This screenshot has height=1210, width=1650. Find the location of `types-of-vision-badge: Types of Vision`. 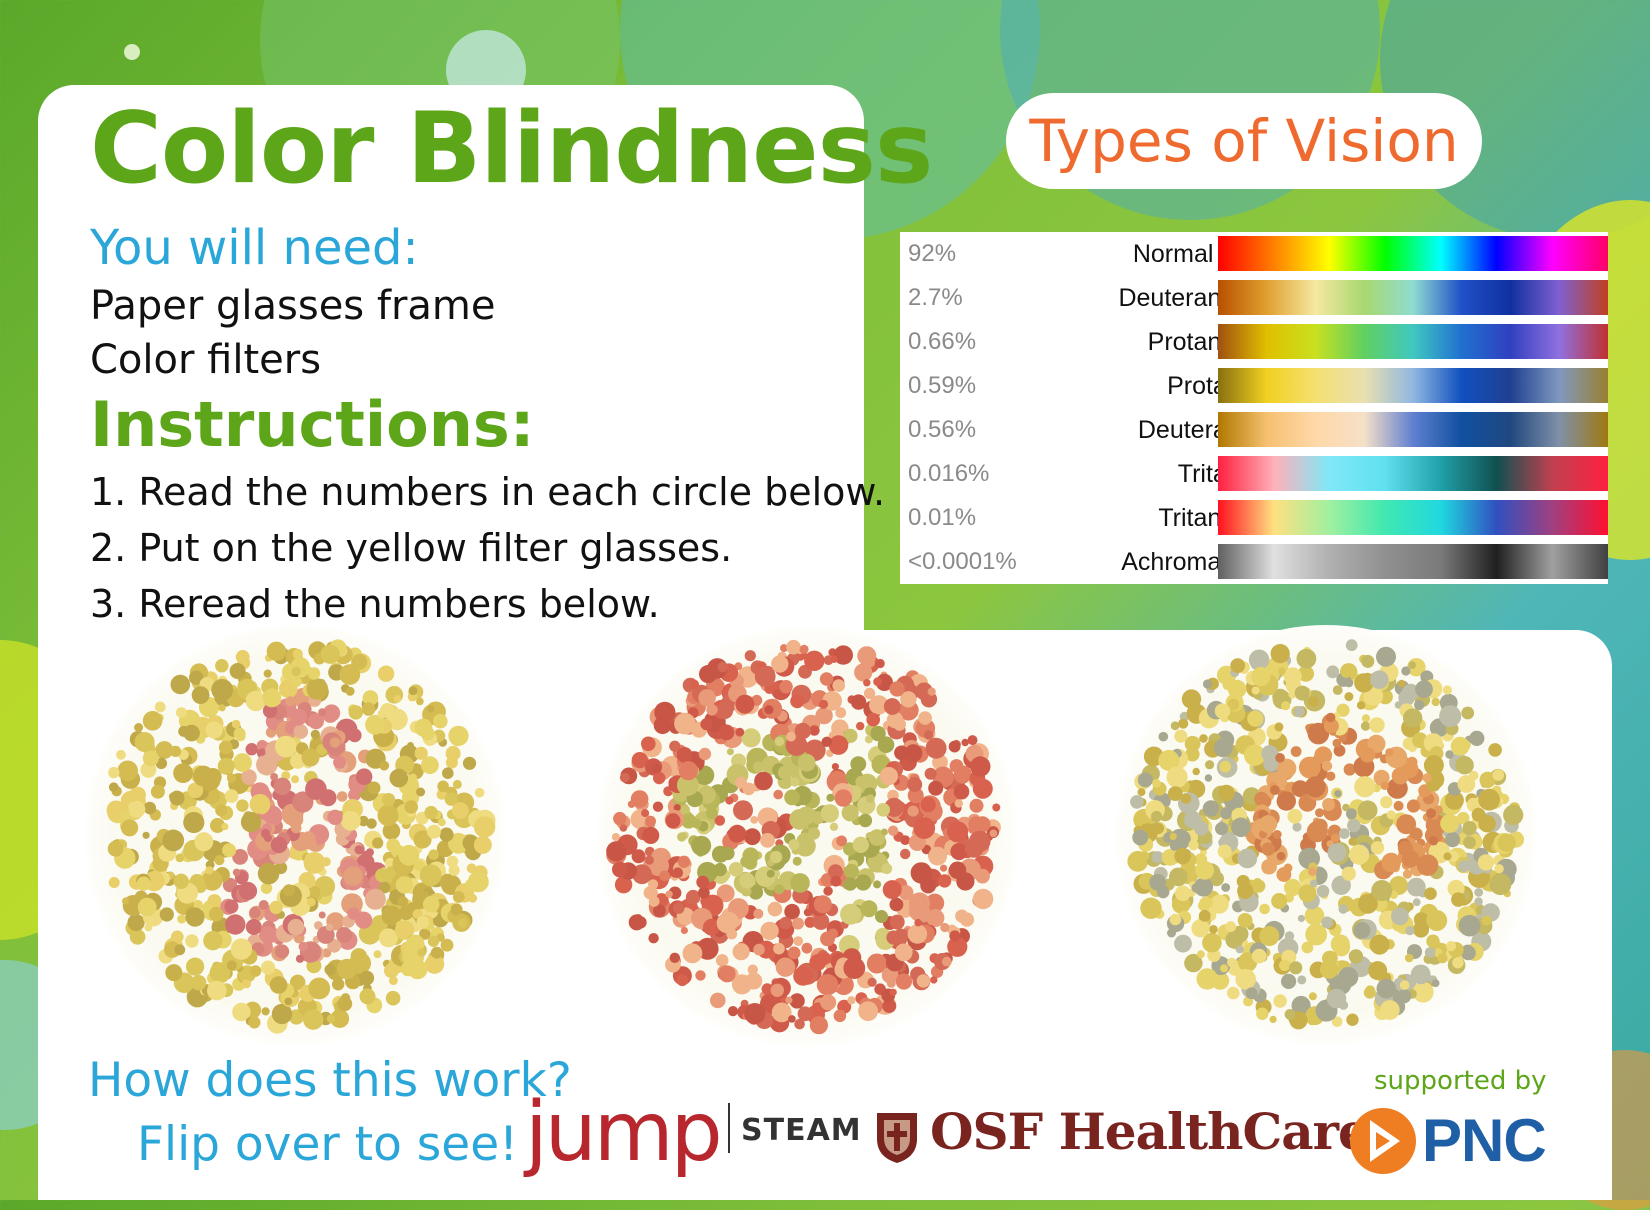

types-of-vision-badge: Types of Vision is located at coordinates (1244, 141).